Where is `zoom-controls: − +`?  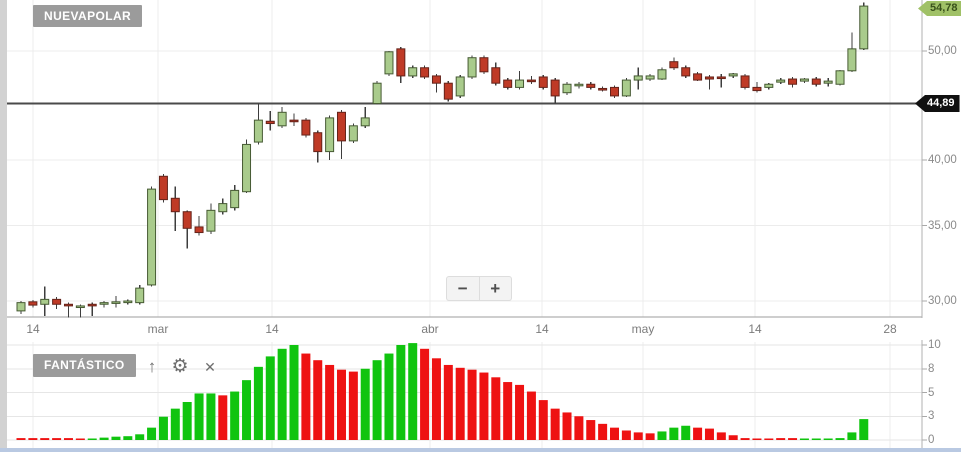
zoom-controls: − + is located at coordinates (479, 288).